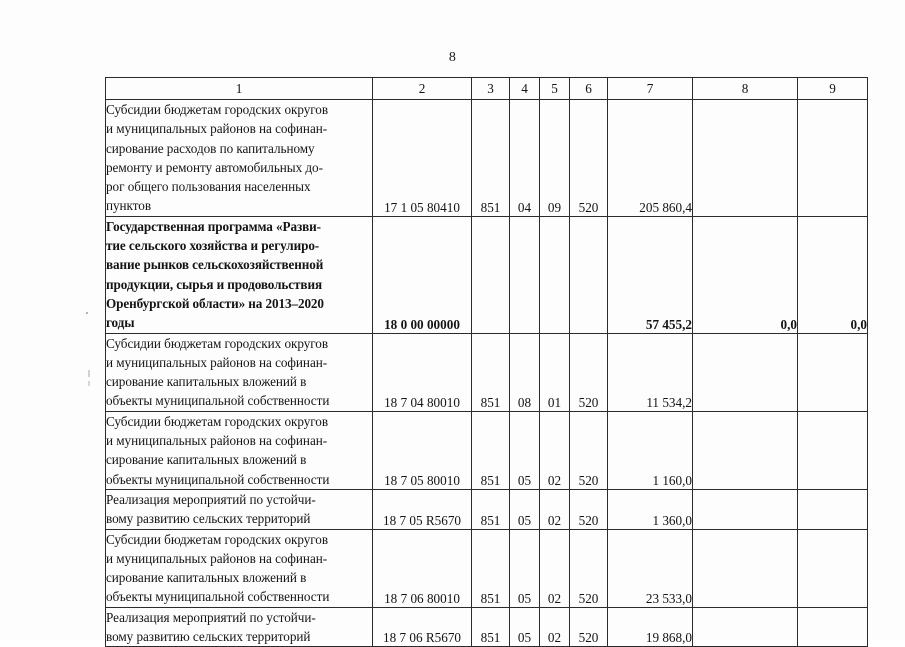 The image size is (905, 647). I want to click on column-number-4: 4, so click(524, 88).